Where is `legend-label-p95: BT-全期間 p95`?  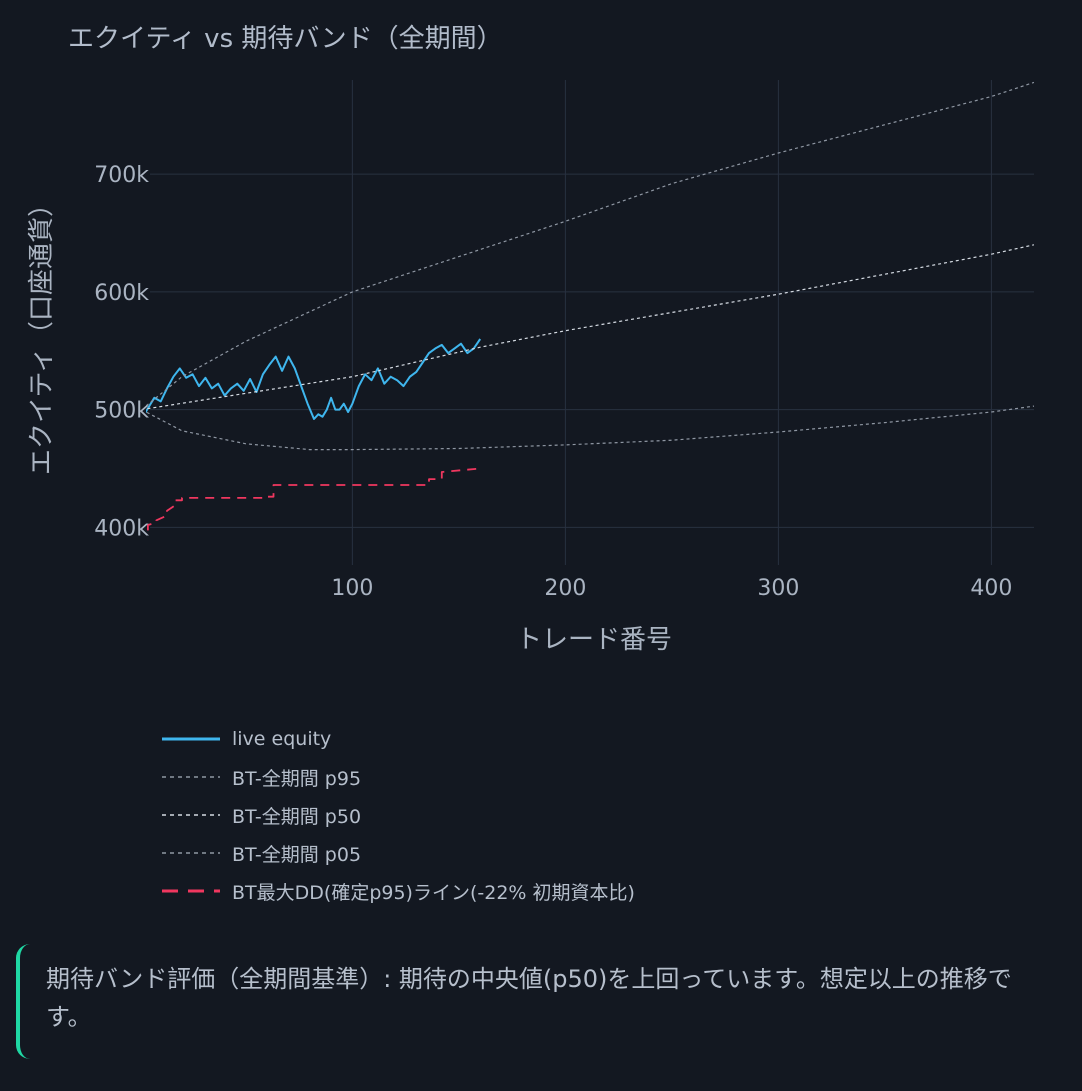 legend-label-p95: BT-全期間 p95 is located at coordinates (297, 778).